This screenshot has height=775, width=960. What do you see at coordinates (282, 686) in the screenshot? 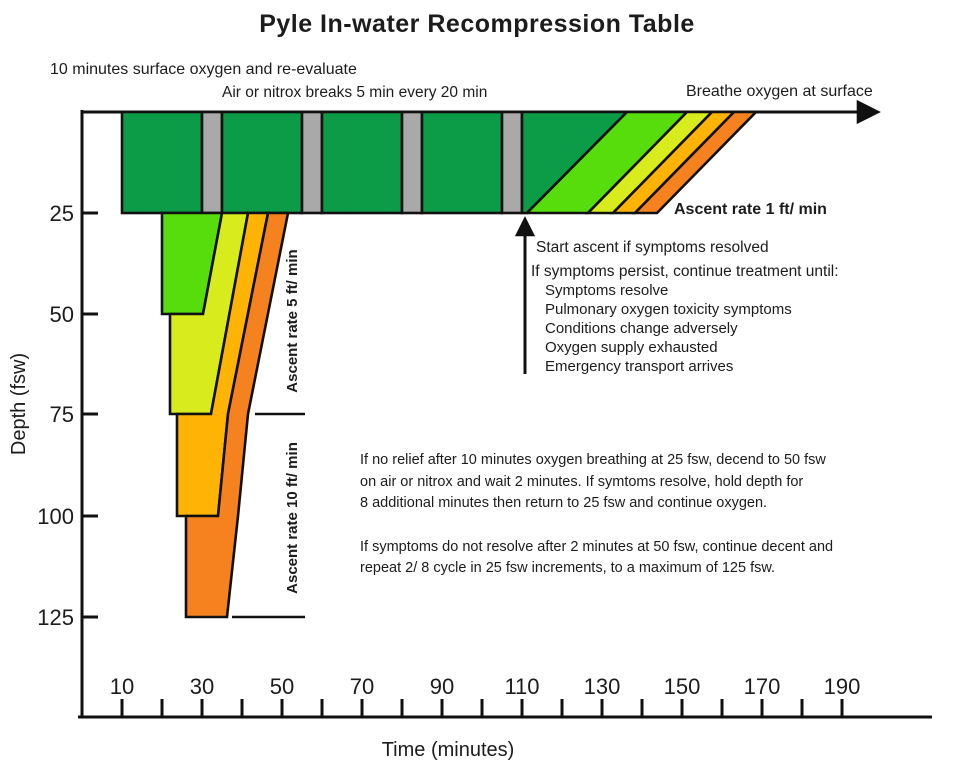
I see `x-tick-label: 50` at bounding box center [282, 686].